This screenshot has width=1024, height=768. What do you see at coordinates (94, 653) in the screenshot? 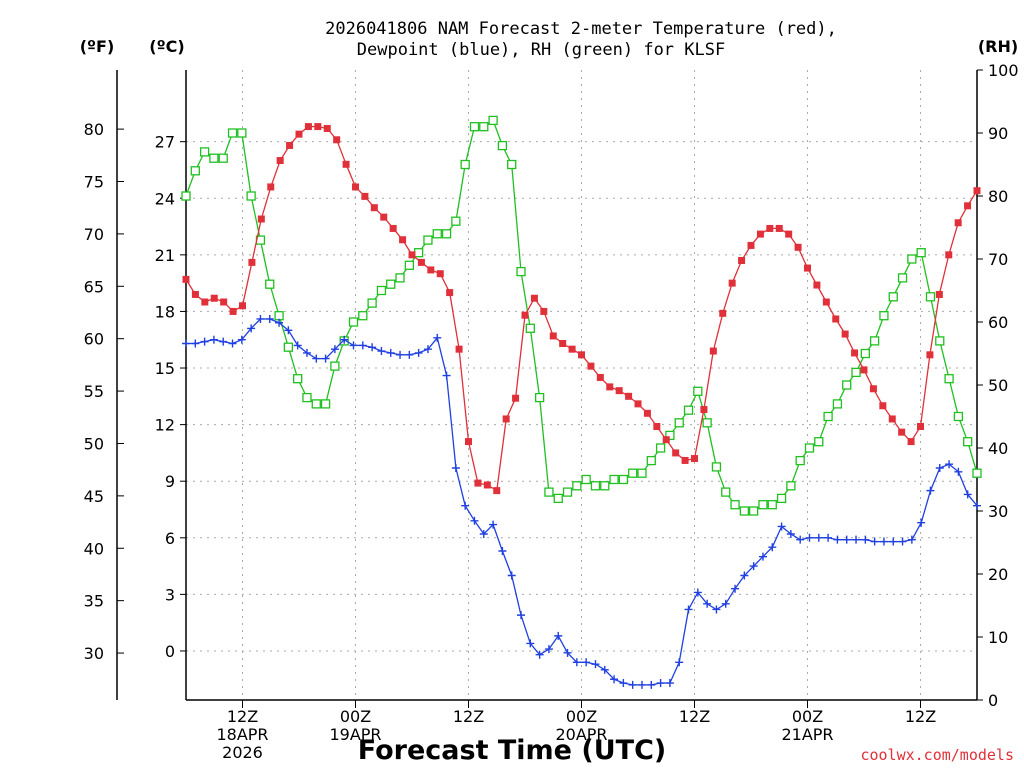
I see `fahrenheit-tick-label: 30` at bounding box center [94, 653].